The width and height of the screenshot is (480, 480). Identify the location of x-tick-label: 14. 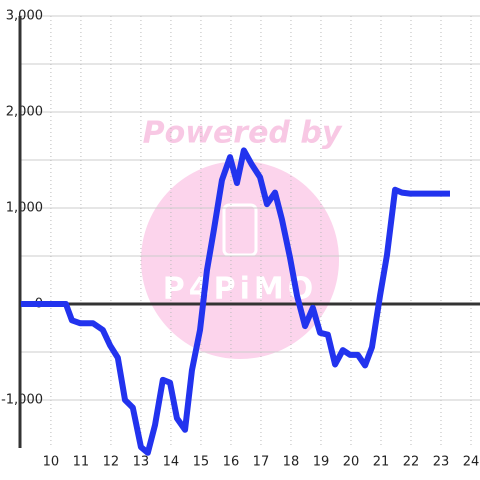
(171, 462).